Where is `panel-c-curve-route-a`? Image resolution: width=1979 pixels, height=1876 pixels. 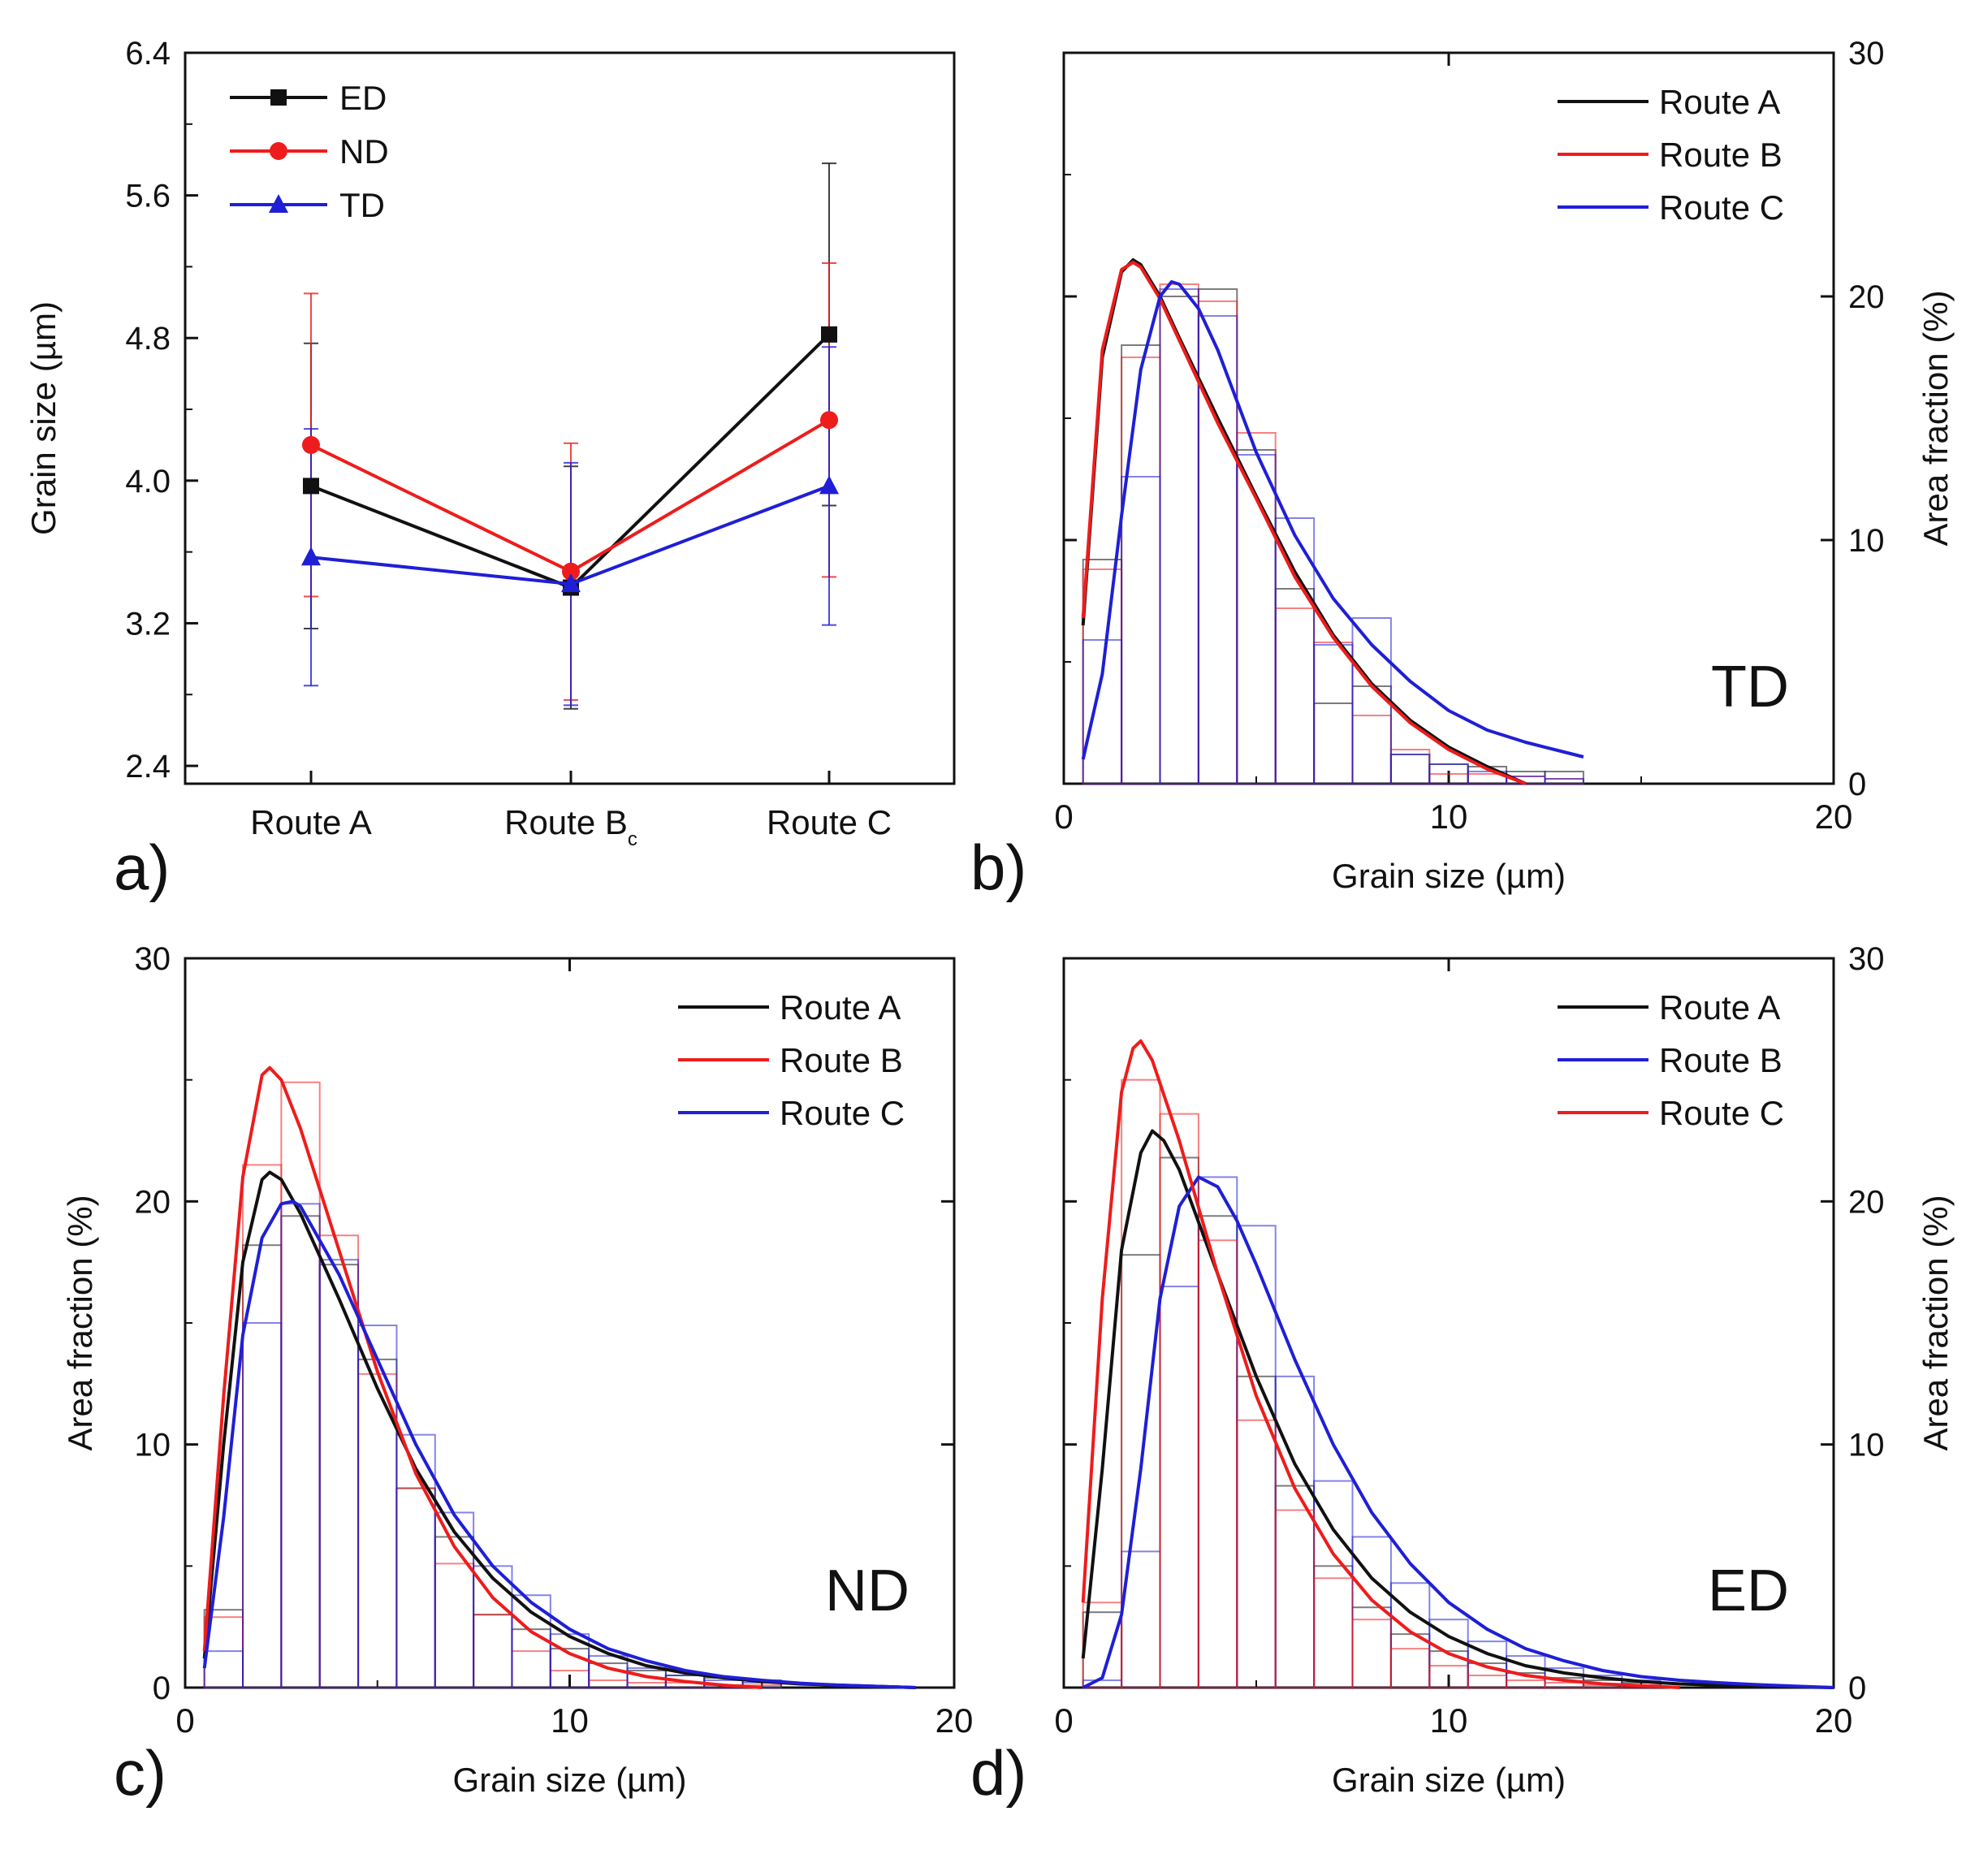 panel-c-curve-route-a is located at coordinates (559, 1429).